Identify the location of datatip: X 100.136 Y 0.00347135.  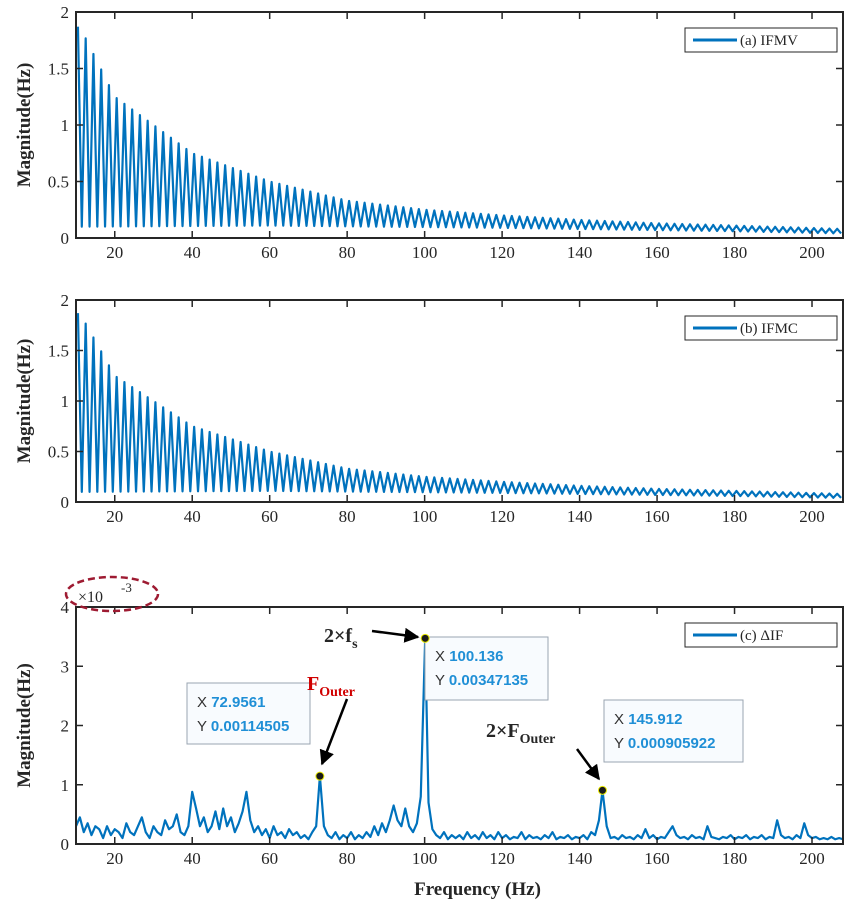
(484, 667).